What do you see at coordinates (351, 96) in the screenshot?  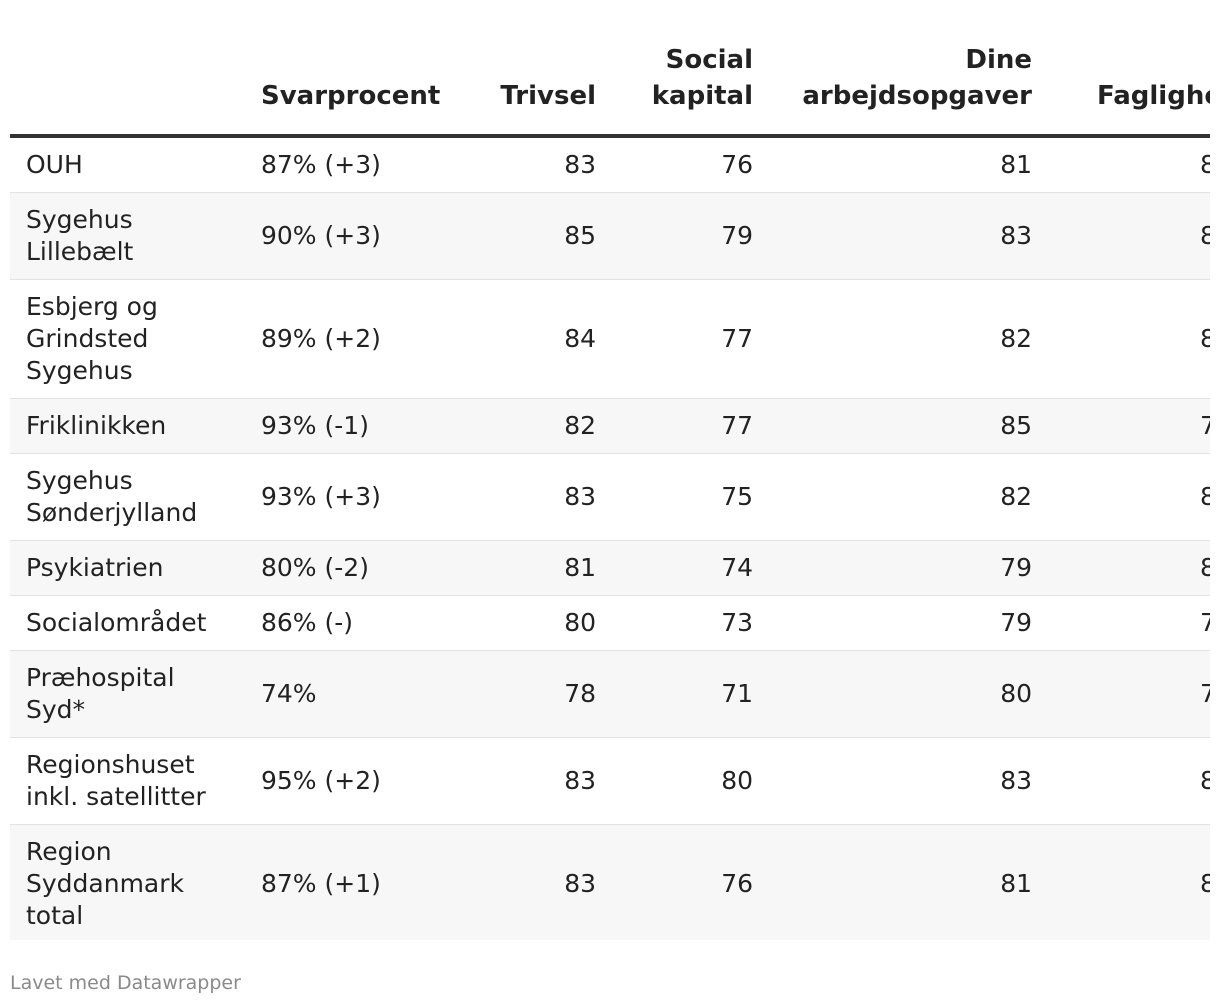 I see `header-label: Svarprocent` at bounding box center [351, 96].